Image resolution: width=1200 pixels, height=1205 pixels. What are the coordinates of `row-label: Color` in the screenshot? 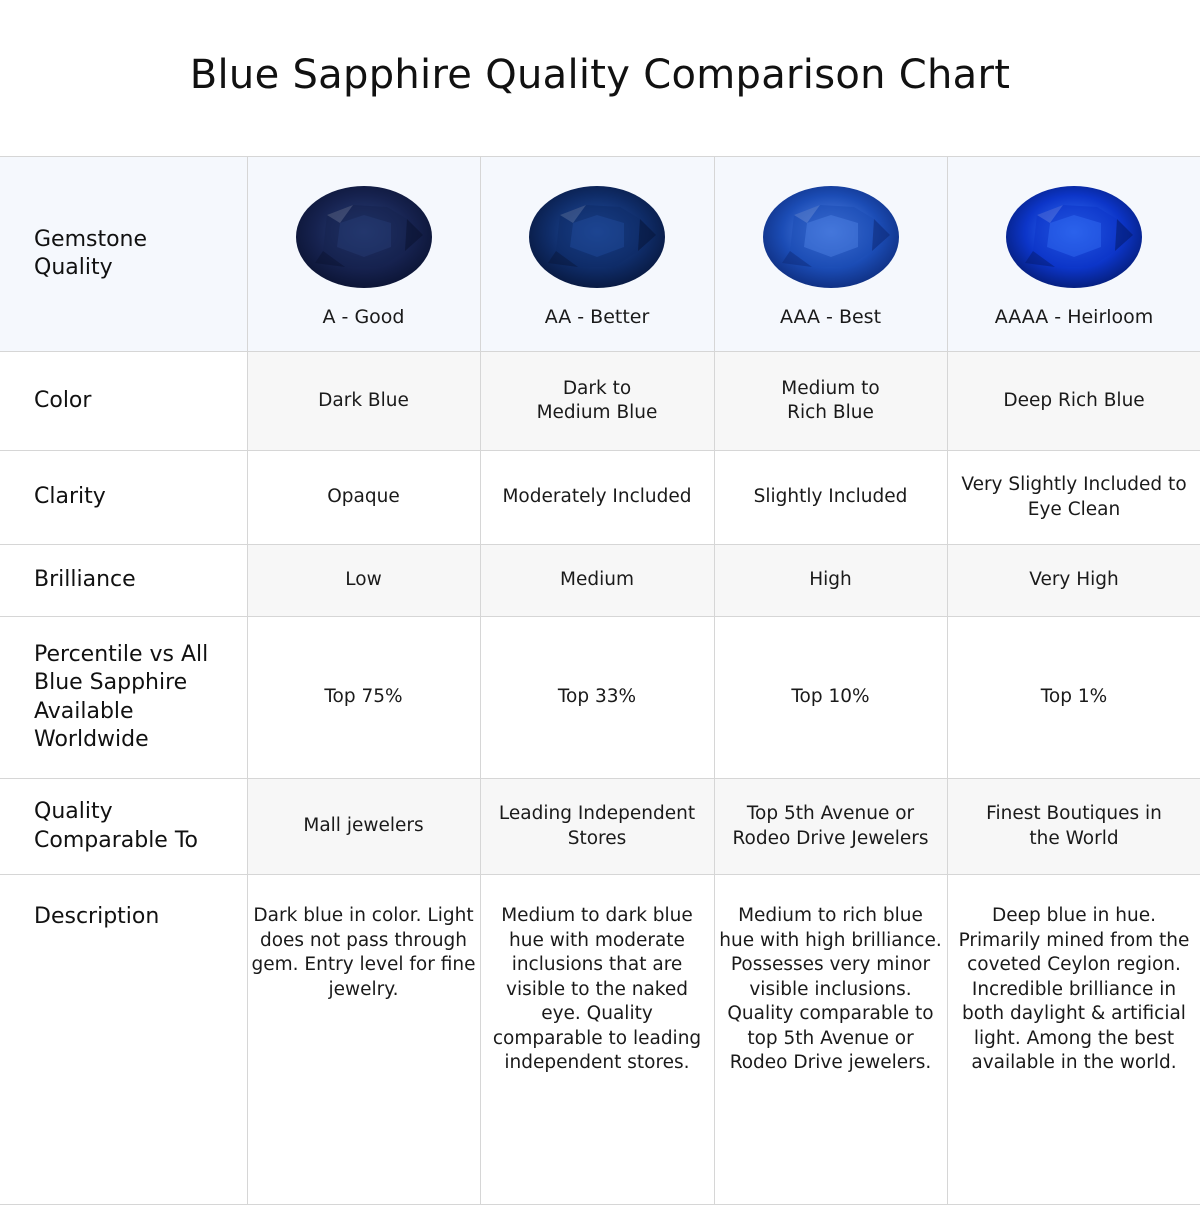 It's located at (124, 401).